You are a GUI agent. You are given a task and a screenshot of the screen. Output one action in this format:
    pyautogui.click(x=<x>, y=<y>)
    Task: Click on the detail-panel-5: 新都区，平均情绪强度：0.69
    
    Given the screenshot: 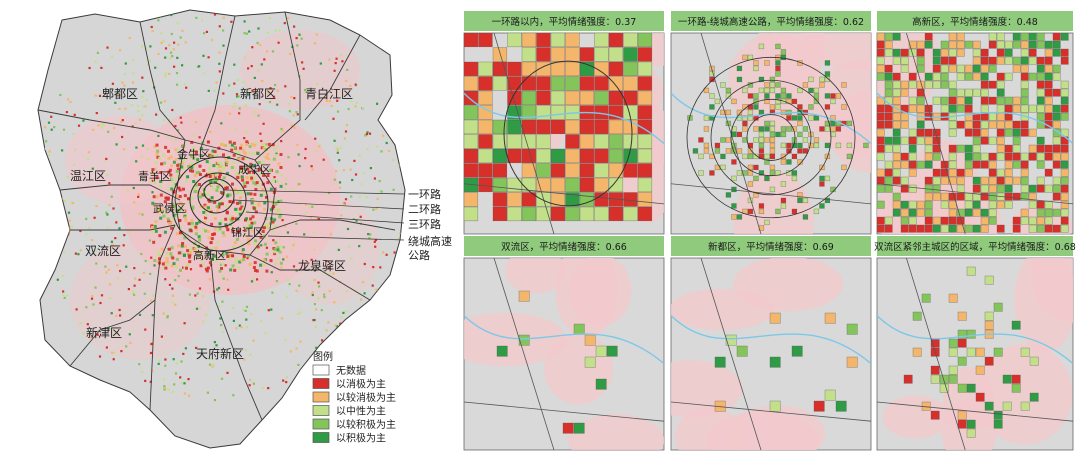 What is the action you would take?
    pyautogui.click(x=771, y=343)
    